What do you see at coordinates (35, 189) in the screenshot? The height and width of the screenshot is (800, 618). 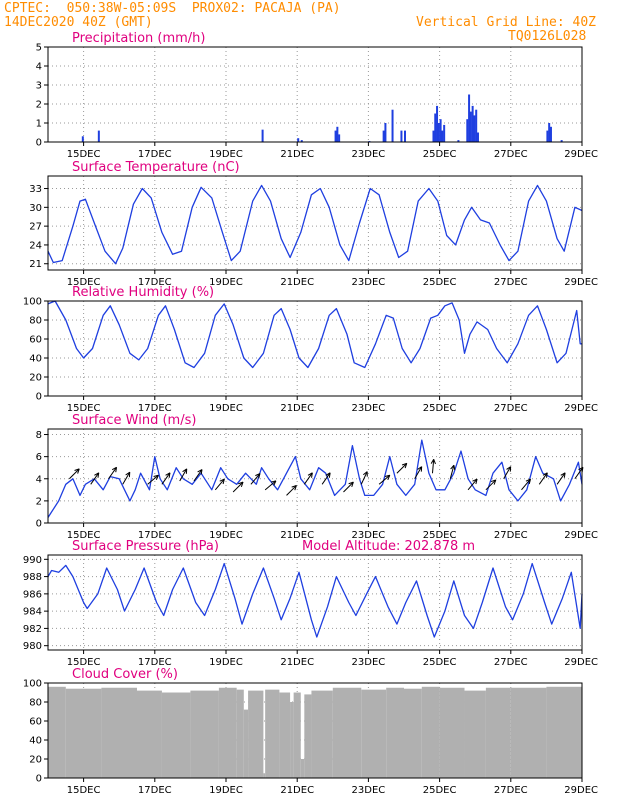 I see `y-tick-label: 33` at bounding box center [35, 189].